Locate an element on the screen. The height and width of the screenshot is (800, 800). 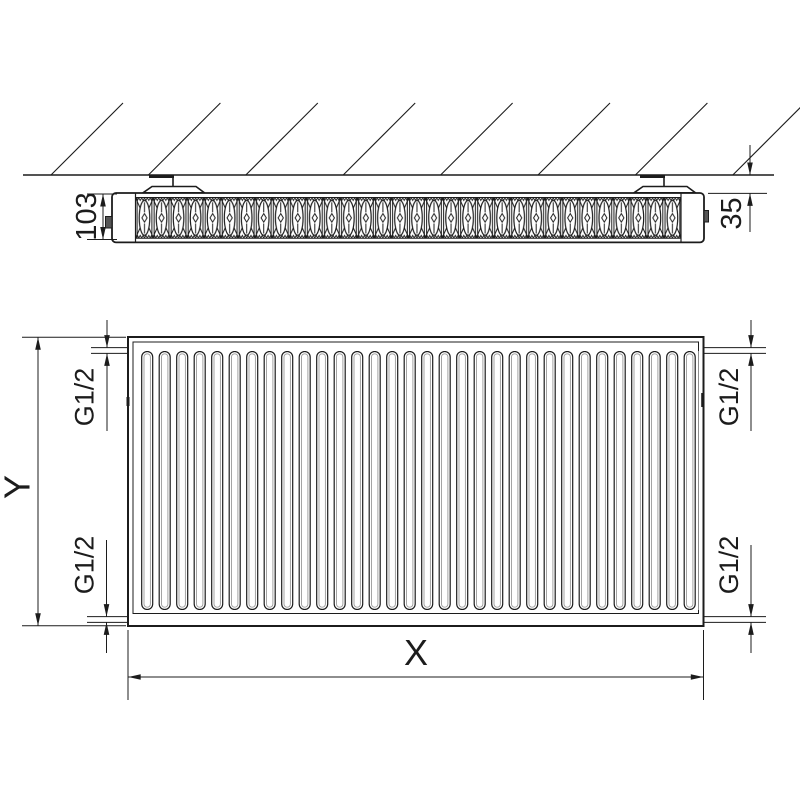
convector-fin-band is located at coordinates (408, 217).